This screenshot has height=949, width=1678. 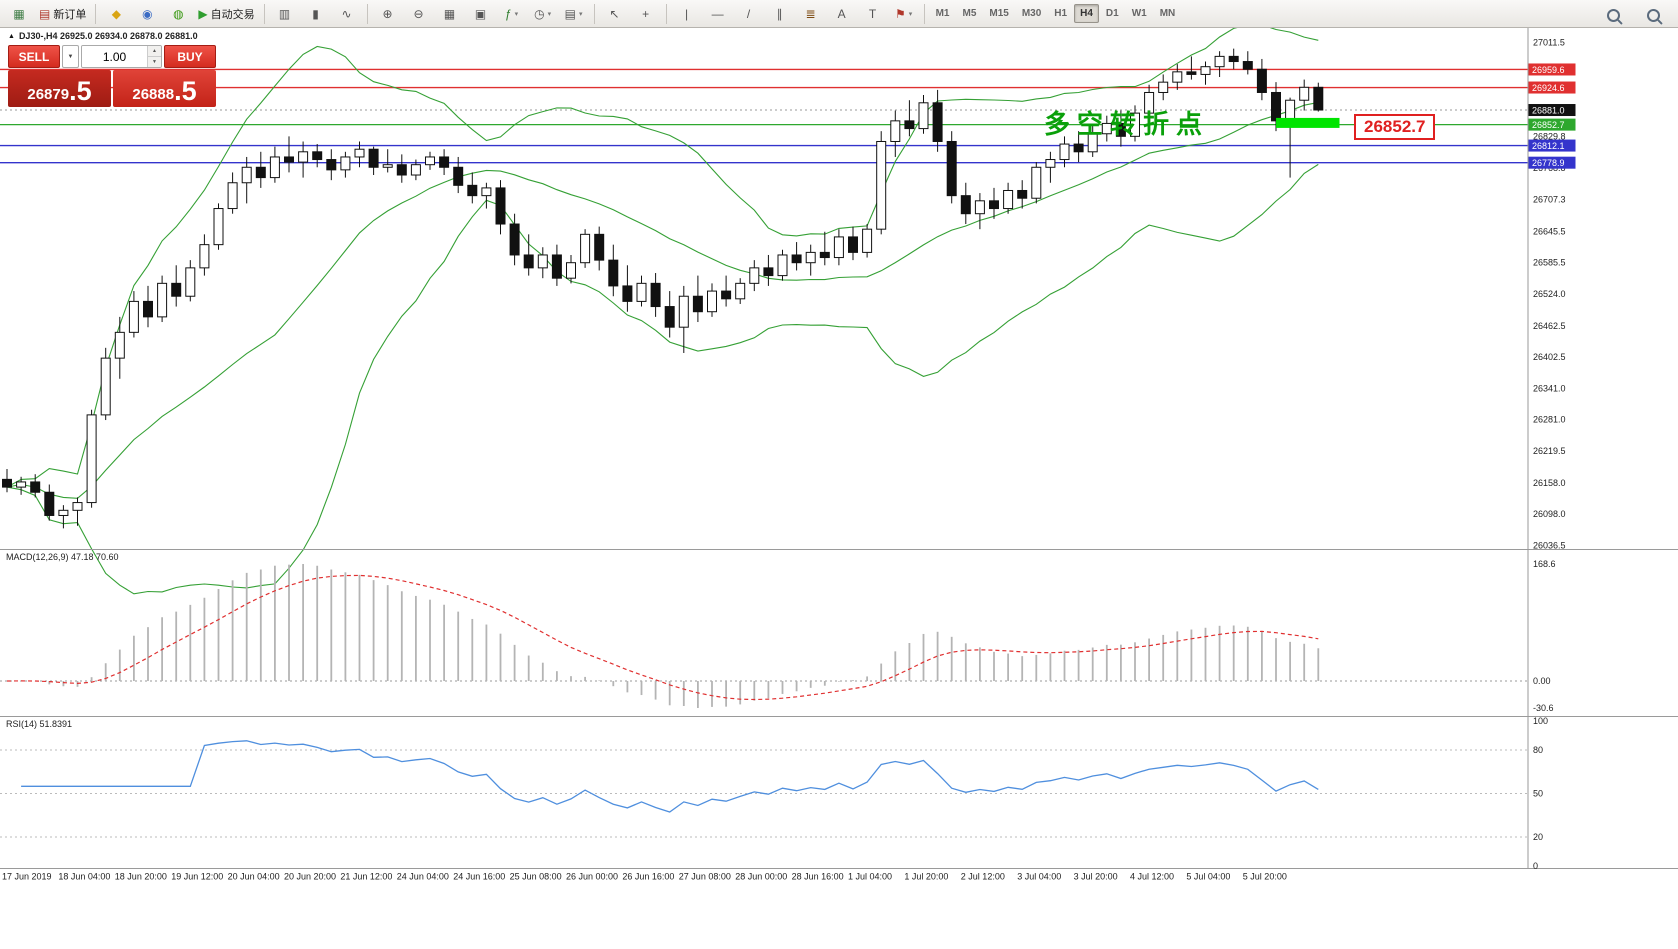 I want to click on macd-axis-tick: -30.6, so click(x=1543, y=708).